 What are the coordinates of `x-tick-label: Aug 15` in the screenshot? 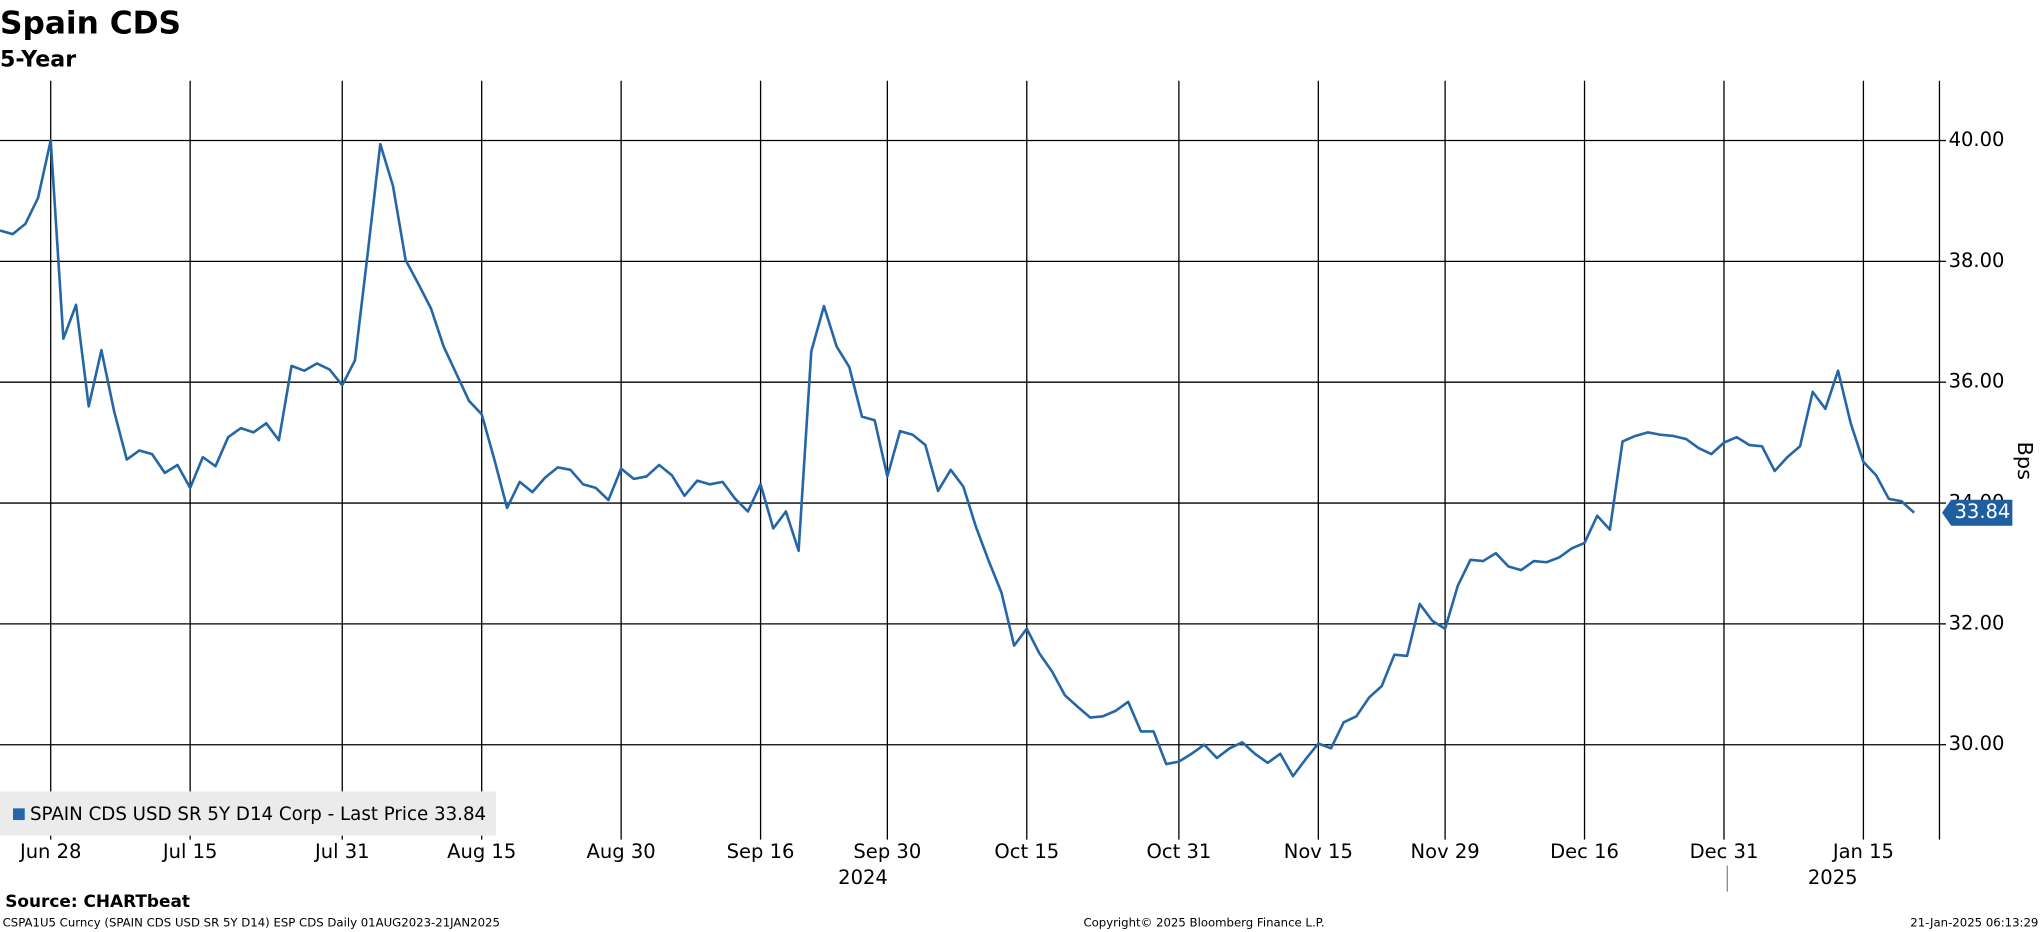 It's located at (481, 851).